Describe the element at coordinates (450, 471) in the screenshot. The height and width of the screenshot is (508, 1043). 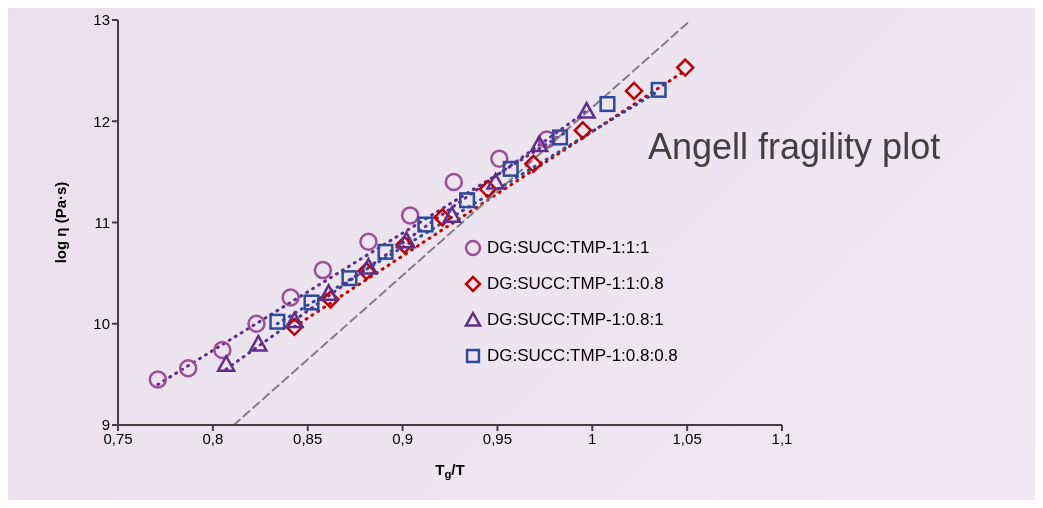
I see `x-axis-title: T$_{g}$/T` at that location.